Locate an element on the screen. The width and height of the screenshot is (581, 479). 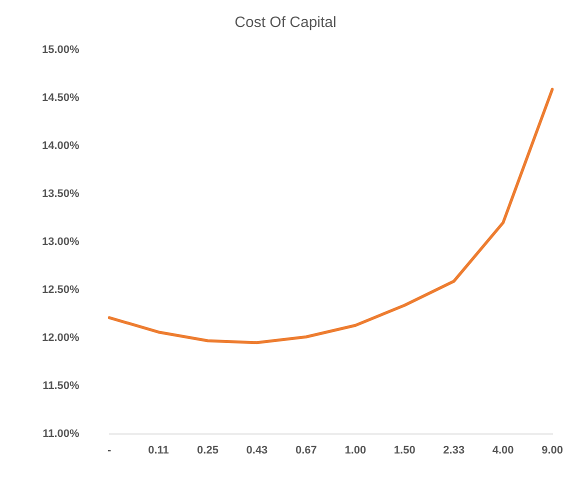
y-tick-label: 13.00% is located at coordinates (61, 242).